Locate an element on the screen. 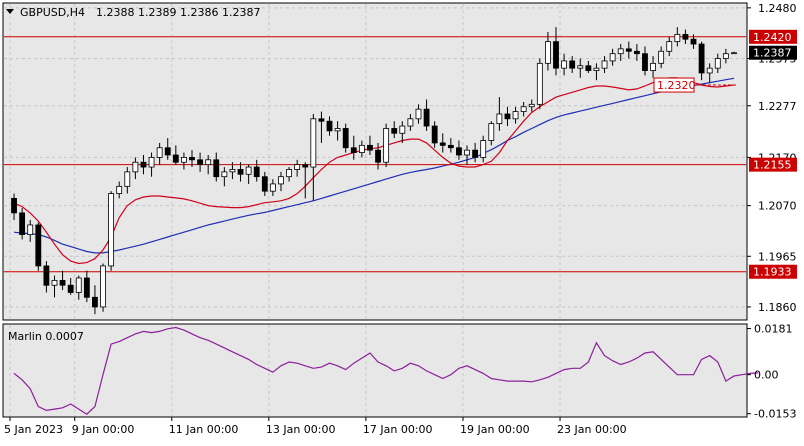  indicator-axis: 0.0181 0.00 -0.0153 is located at coordinates (771, 372).